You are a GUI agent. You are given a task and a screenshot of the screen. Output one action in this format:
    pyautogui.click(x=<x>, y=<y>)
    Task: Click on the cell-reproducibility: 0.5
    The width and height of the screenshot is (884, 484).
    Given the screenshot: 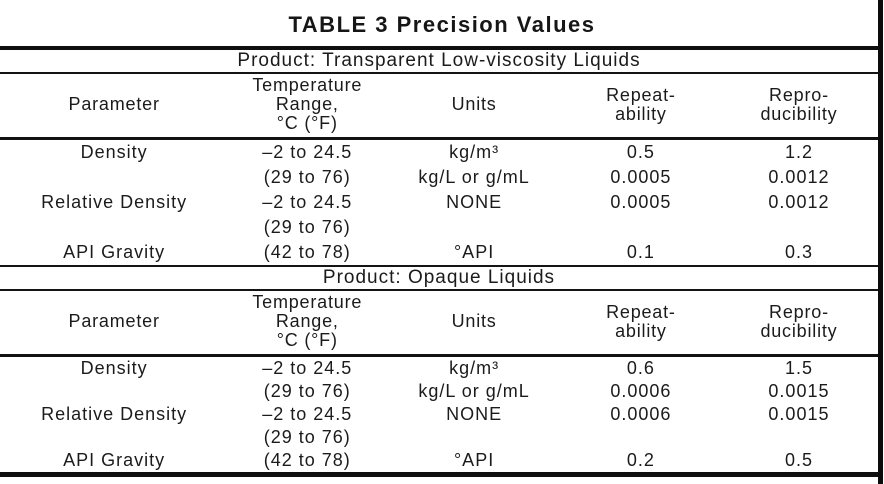 What is the action you would take?
    pyautogui.click(x=798, y=460)
    